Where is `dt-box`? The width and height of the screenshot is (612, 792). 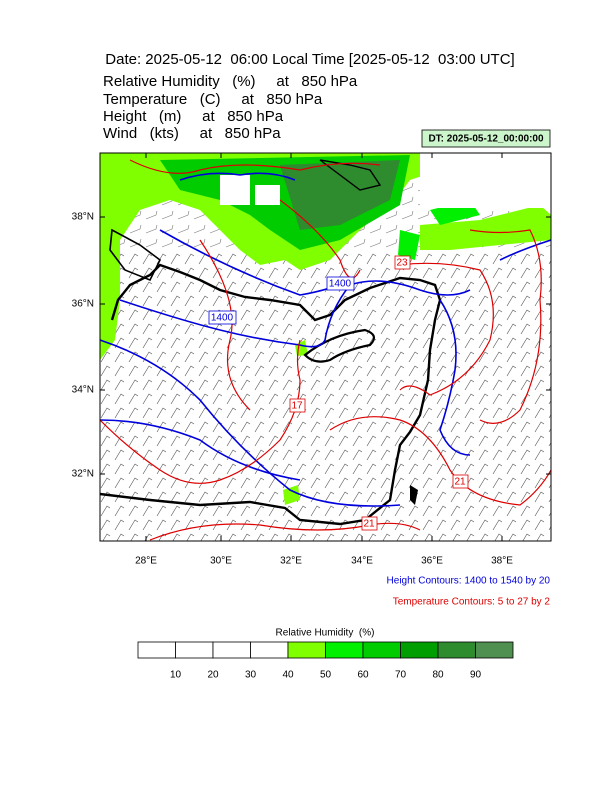
dt-box is located at coordinates (486, 138).